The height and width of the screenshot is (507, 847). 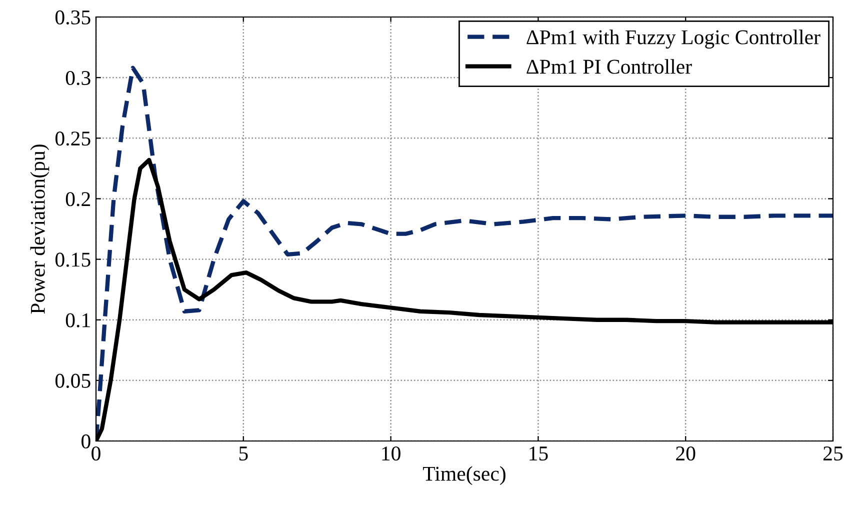 I want to click on y-tick-label: 0.05, so click(x=72, y=381).